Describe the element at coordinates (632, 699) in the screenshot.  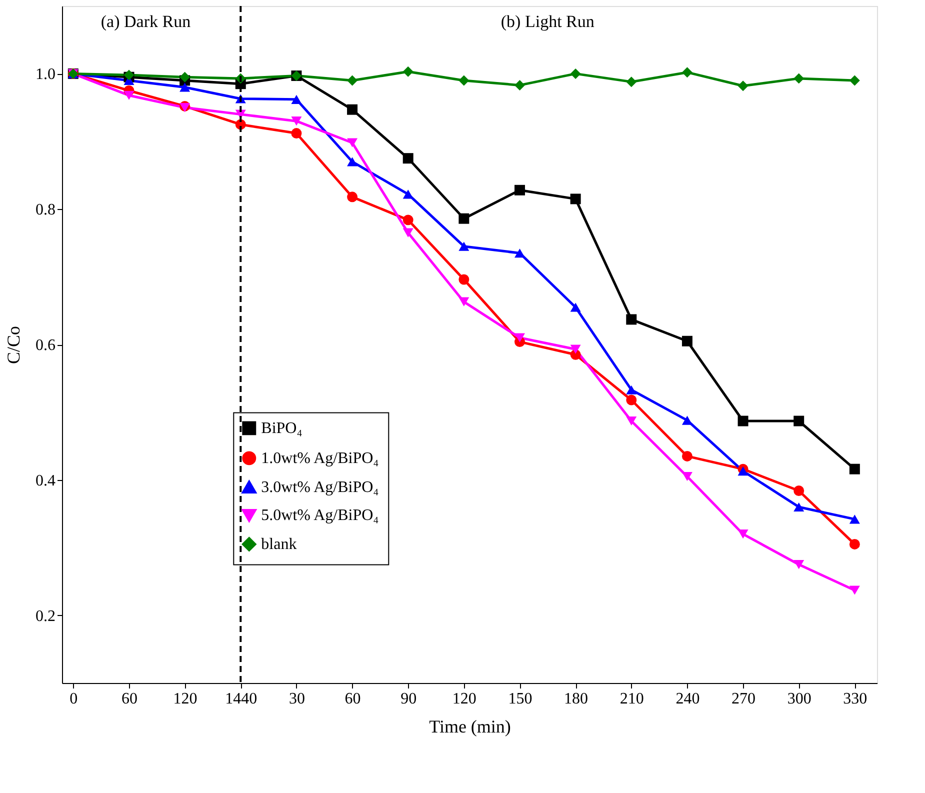
I see `x-tick-label: 210` at that location.